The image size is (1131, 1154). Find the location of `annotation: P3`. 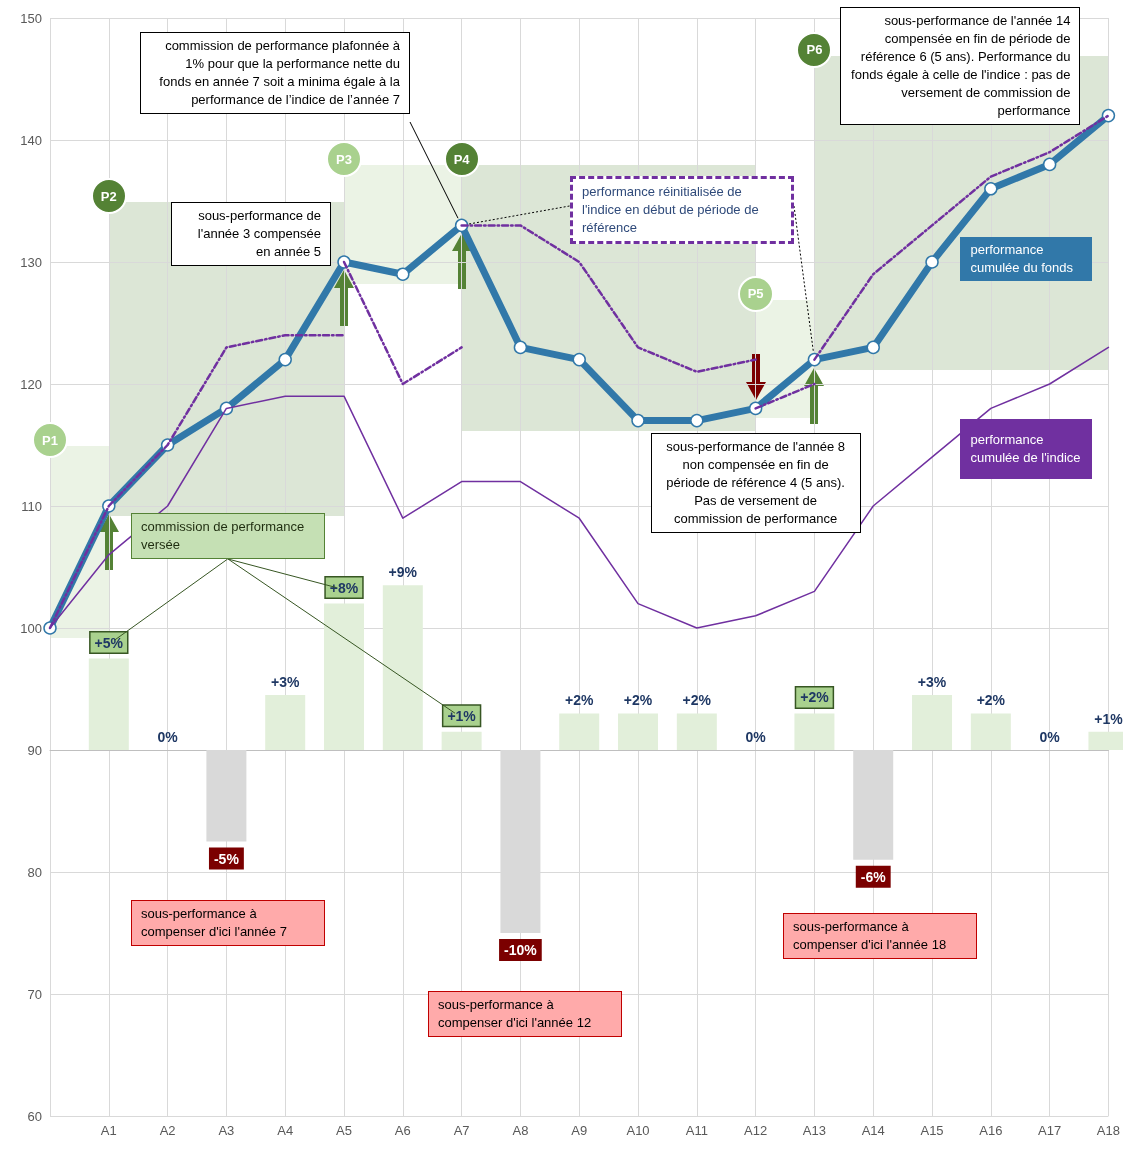

annotation: P3 is located at coordinates (344, 159).